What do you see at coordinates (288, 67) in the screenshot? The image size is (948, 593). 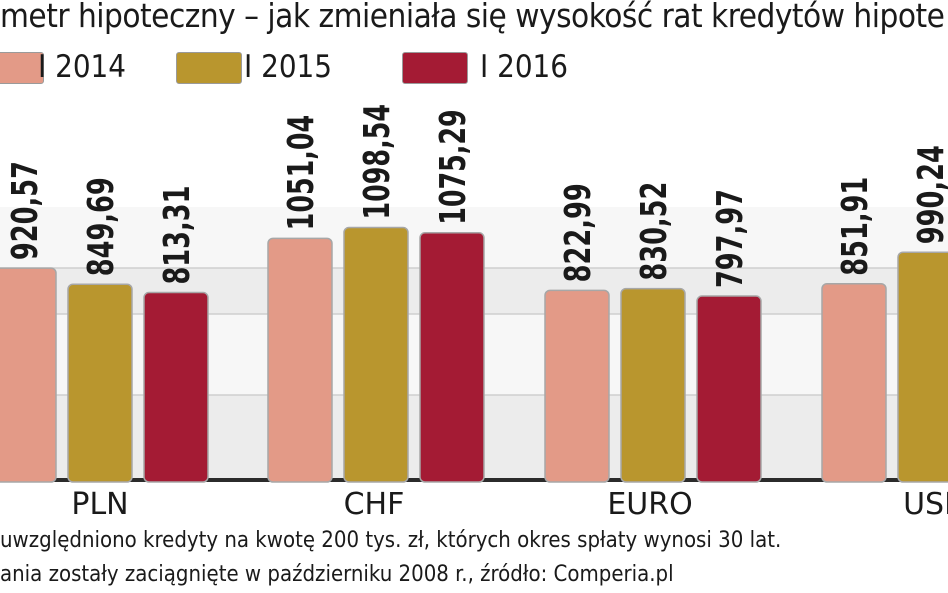 I see `legend-label-2015: I 2015` at bounding box center [288, 67].